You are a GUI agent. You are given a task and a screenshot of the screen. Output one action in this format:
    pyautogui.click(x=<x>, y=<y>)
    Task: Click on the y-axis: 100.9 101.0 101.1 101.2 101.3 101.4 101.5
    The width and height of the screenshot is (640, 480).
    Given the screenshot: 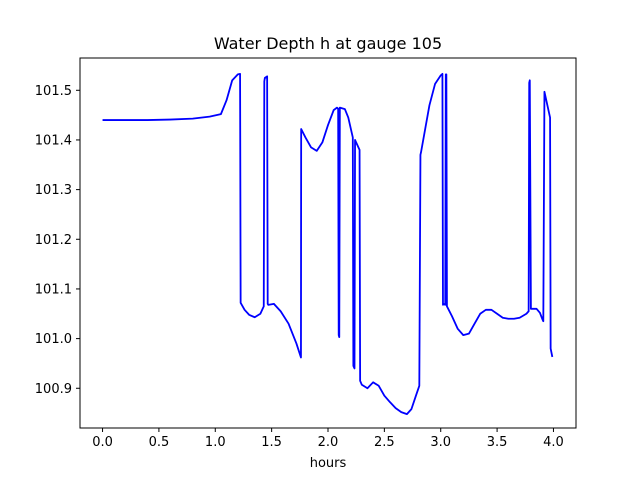 What is the action you would take?
    pyautogui.click(x=57, y=240)
    